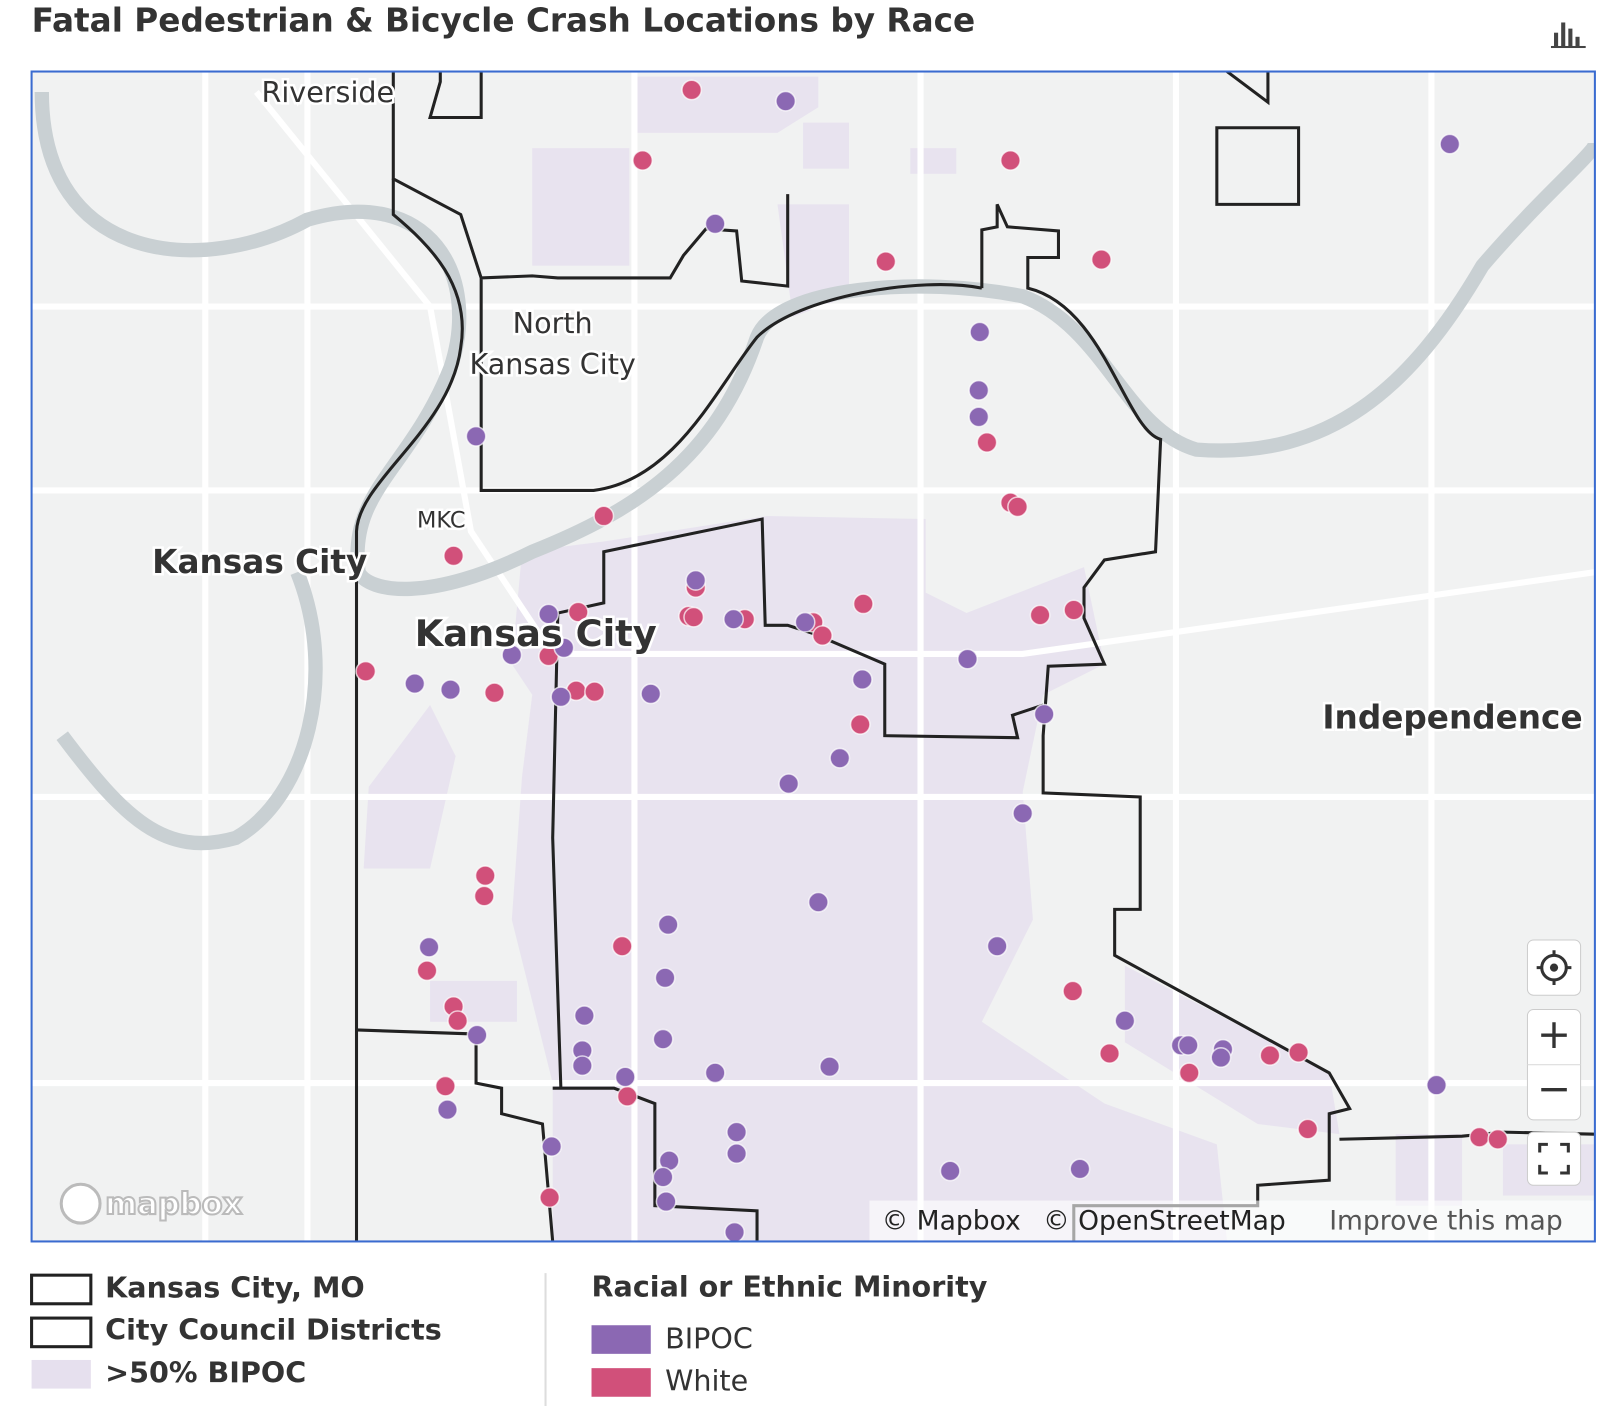 This screenshot has height=1408, width=1604. I want to click on legend-label: City Council Districts, so click(273, 1329).